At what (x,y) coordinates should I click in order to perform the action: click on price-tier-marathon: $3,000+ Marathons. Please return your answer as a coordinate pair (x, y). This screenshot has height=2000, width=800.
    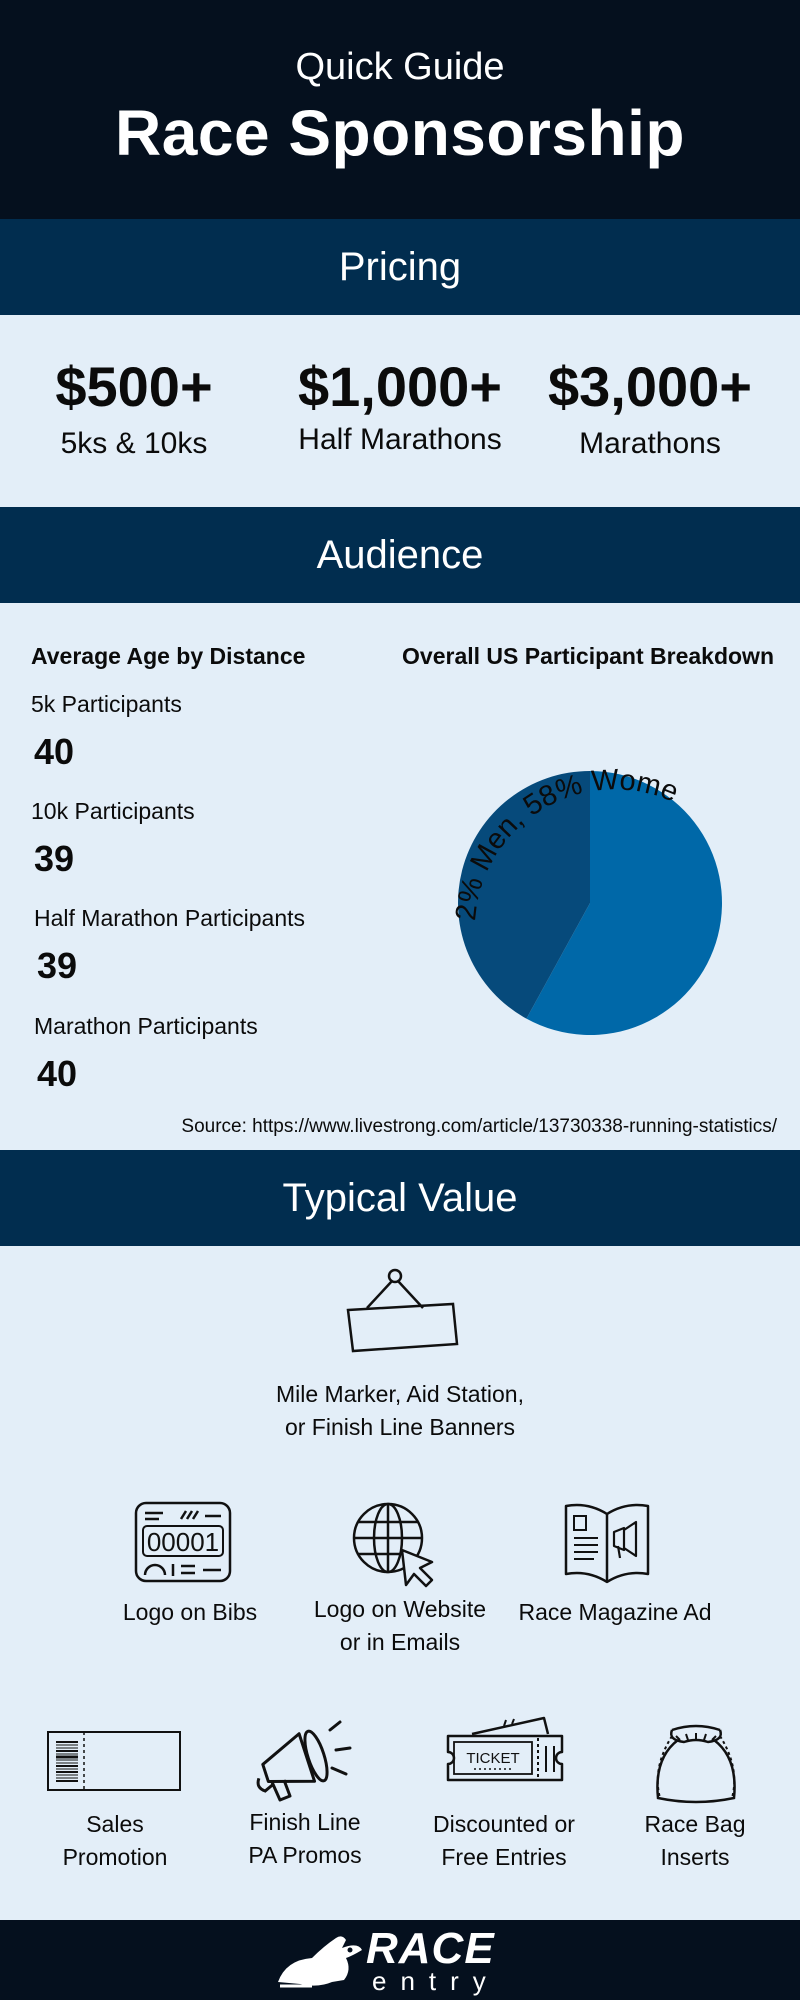
    Looking at the image, I should click on (650, 410).